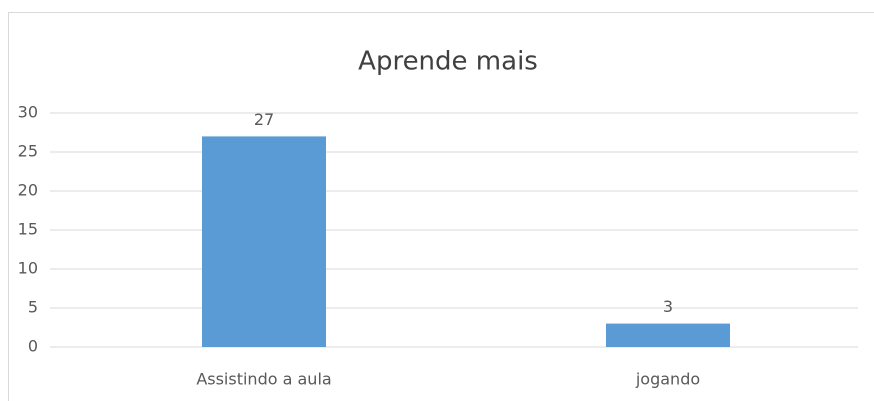 The width and height of the screenshot is (874, 401). Describe the element at coordinates (28, 112) in the screenshot. I see `y-tick-label: 30` at that location.